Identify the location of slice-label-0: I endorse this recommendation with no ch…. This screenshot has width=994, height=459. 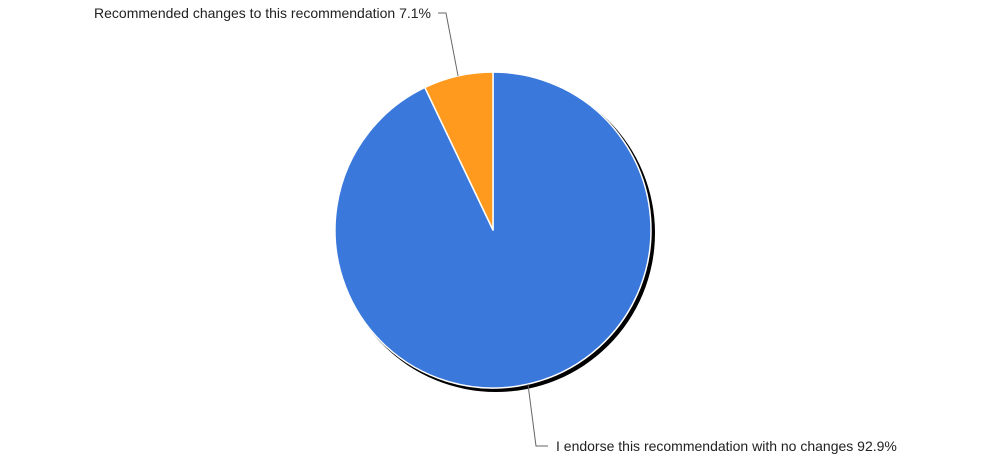
(726, 446).